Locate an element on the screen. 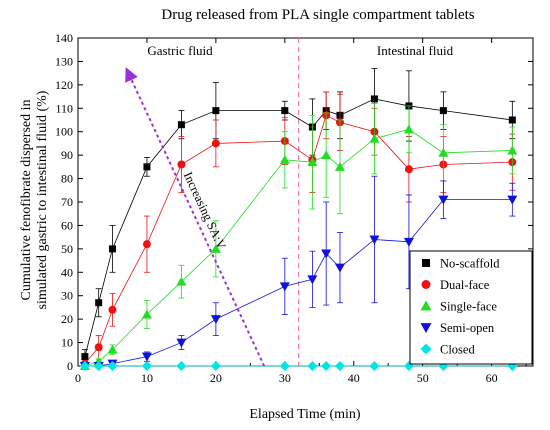 The width and height of the screenshot is (550, 430). legend-item: Dual-face is located at coordinates (455, 285).